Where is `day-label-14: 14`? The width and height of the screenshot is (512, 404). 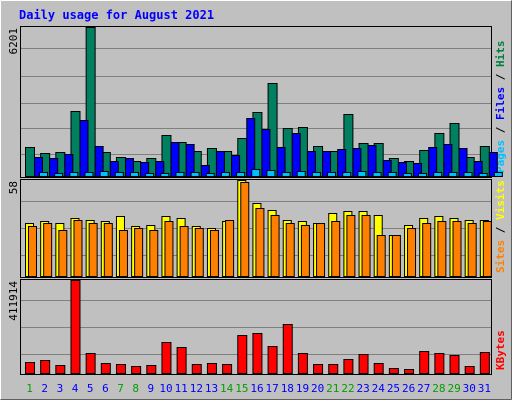 day-label-14: 14 is located at coordinates (227, 388).